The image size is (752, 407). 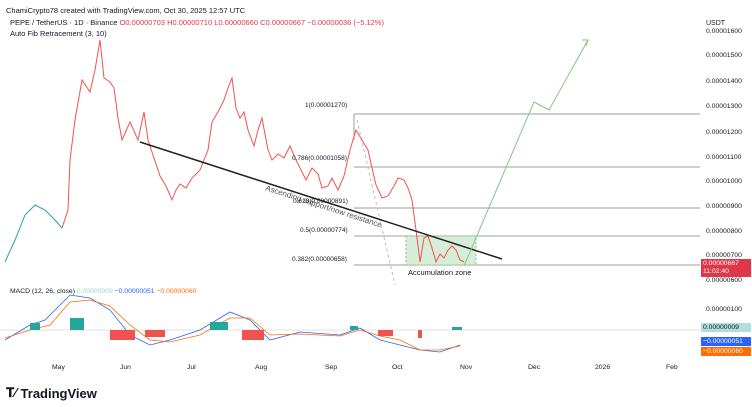 I want to click on price-label: 0.00001100, so click(x=724, y=157).